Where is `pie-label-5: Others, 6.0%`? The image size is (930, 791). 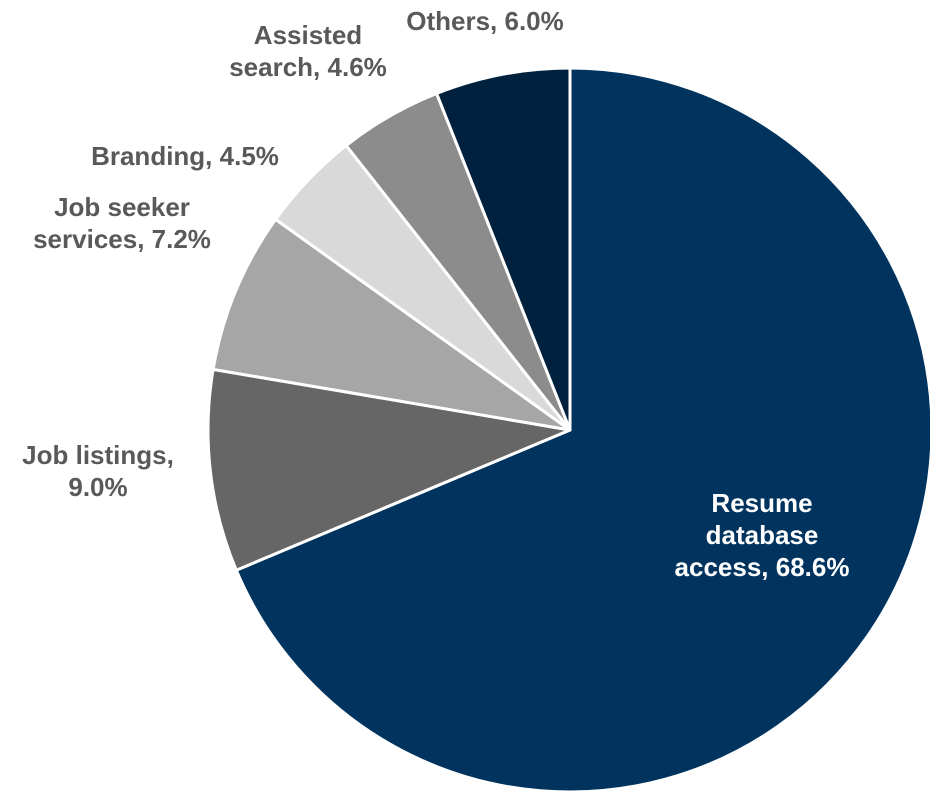
pie-label-5: Others, 6.0% is located at coordinates (485, 21).